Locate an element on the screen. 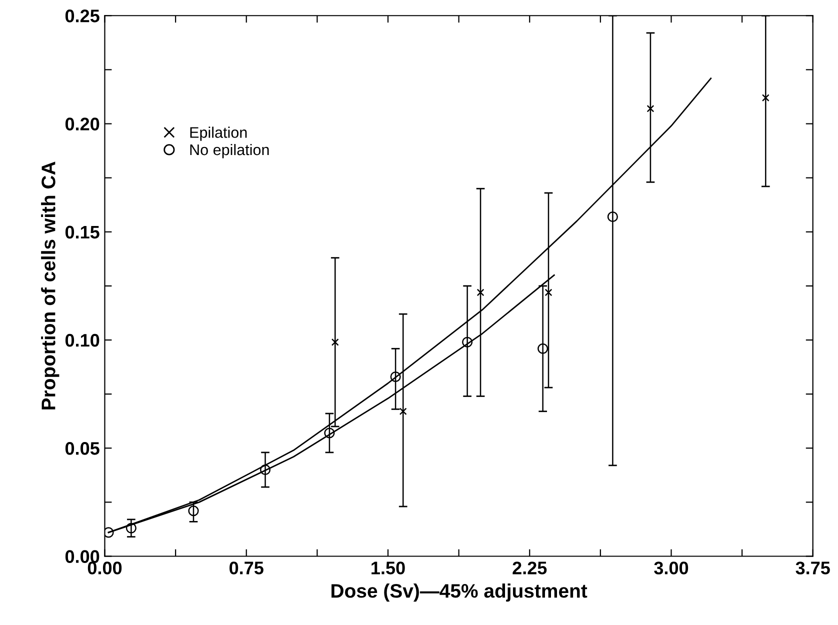  legend-label: Epilation is located at coordinates (218, 133).